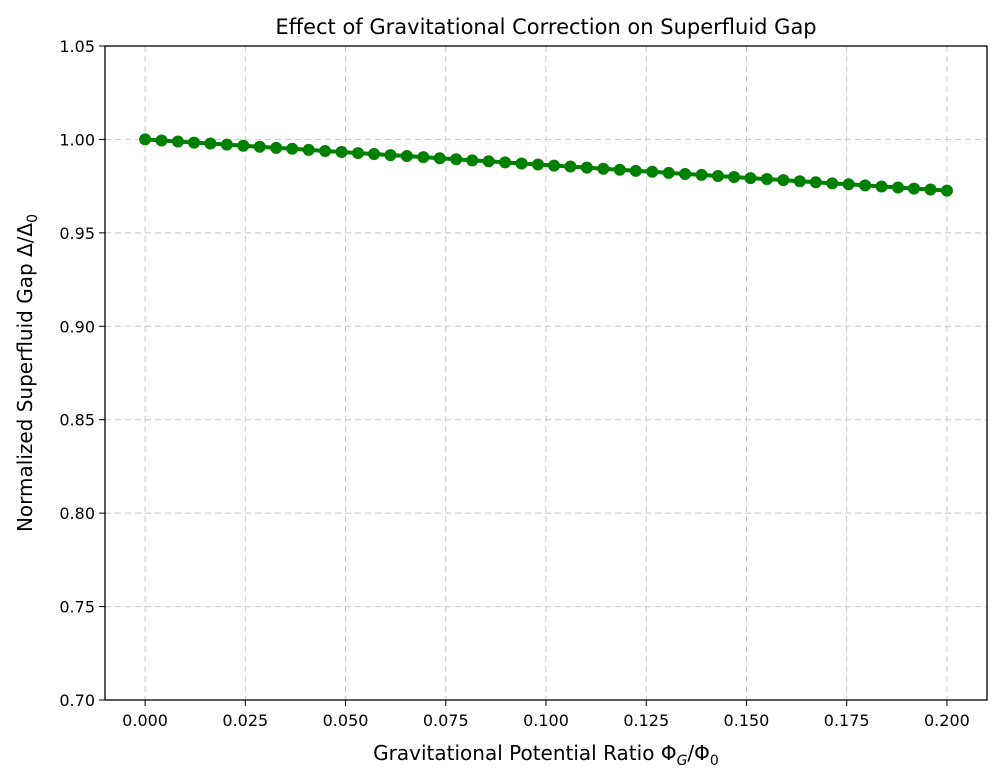  What do you see at coordinates (77, 607) in the screenshot?
I see `y-tick-label: 0.75` at bounding box center [77, 607].